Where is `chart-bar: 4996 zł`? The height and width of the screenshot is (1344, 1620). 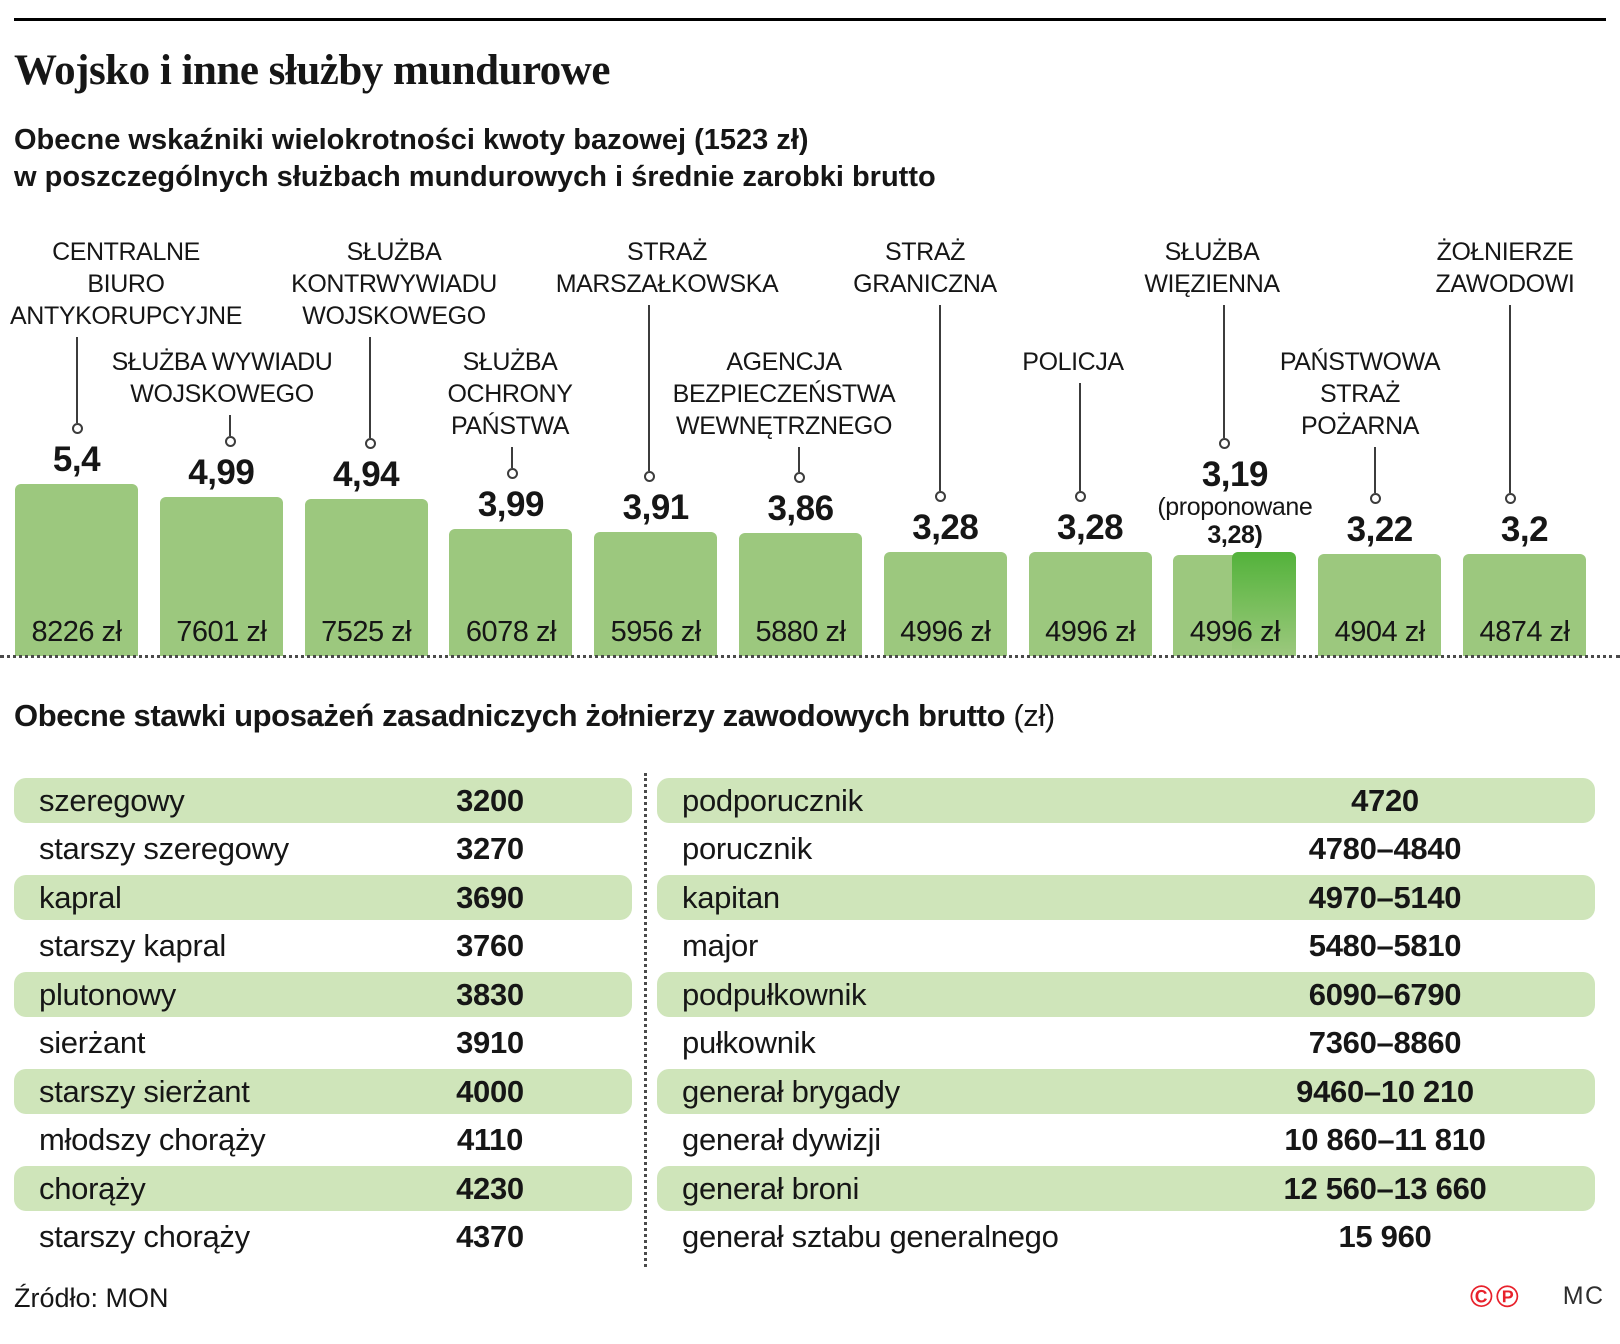 chart-bar: 4996 zł is located at coordinates (1090, 603).